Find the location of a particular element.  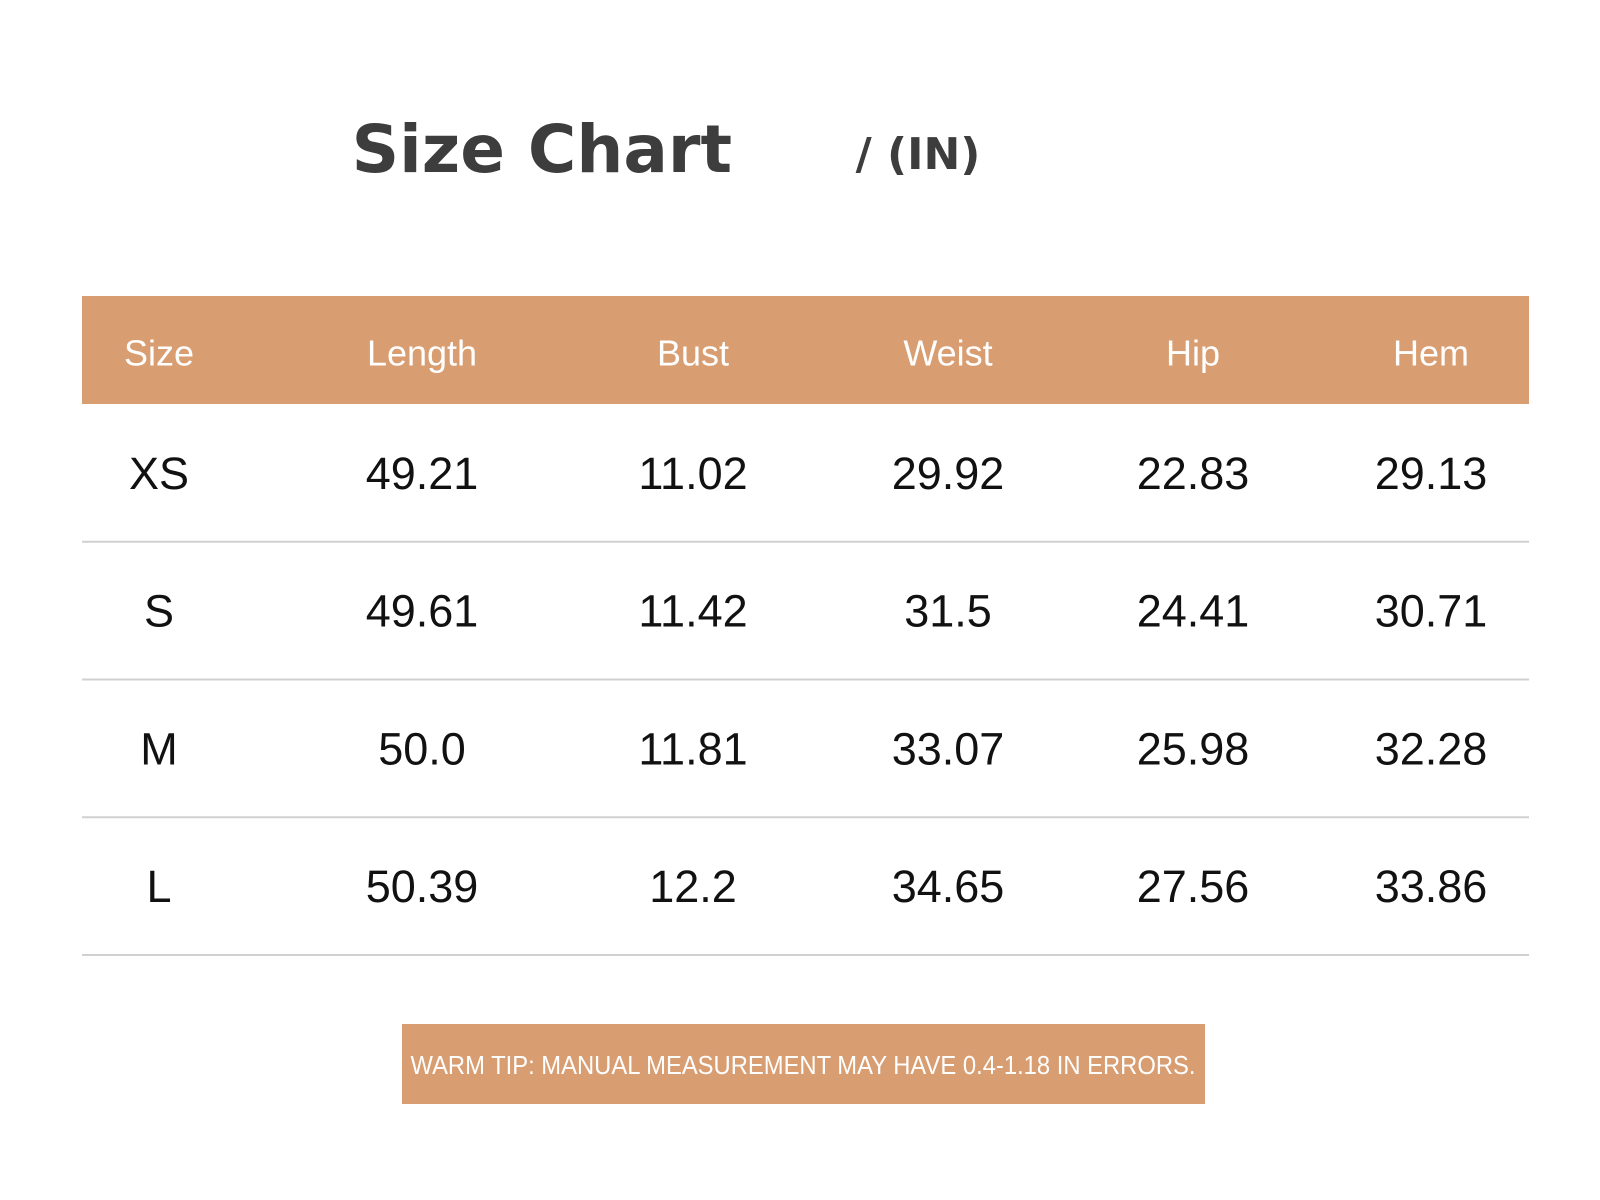

table-cell: M is located at coordinates (159, 748).